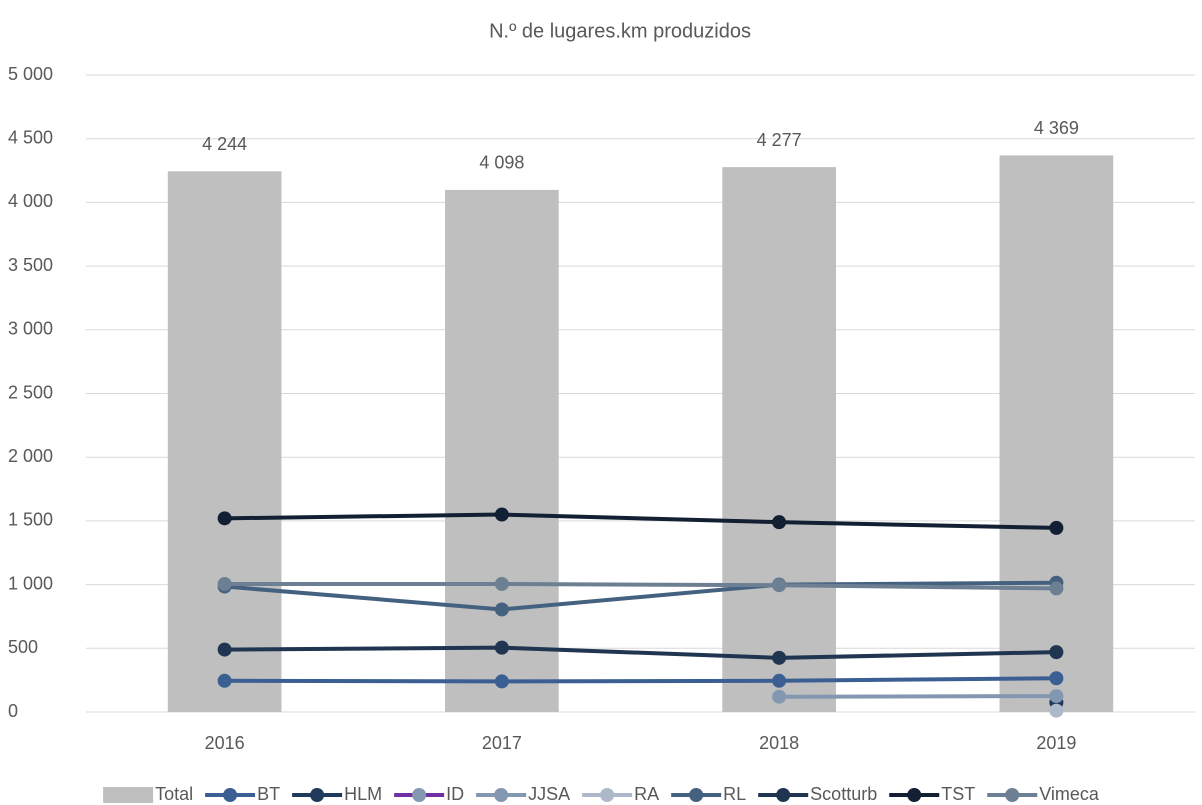 This screenshot has width=1202, height=805. Describe the element at coordinates (646, 794) in the screenshot. I see `legend-label: RA` at that location.